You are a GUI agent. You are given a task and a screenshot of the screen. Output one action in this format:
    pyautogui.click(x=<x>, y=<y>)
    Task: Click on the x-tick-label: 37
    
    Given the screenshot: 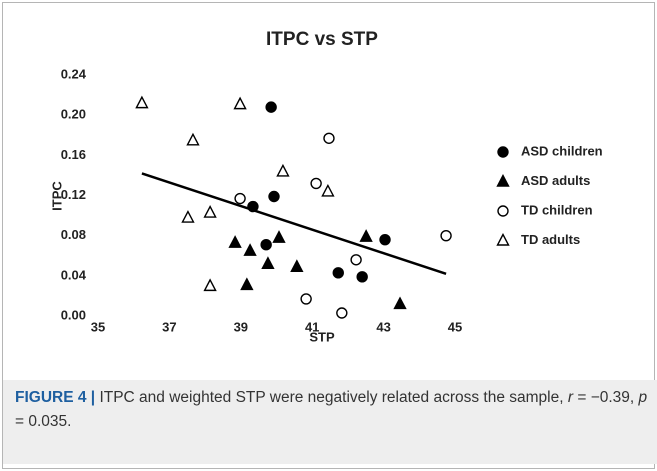 What is the action you would take?
    pyautogui.click(x=169, y=326)
    